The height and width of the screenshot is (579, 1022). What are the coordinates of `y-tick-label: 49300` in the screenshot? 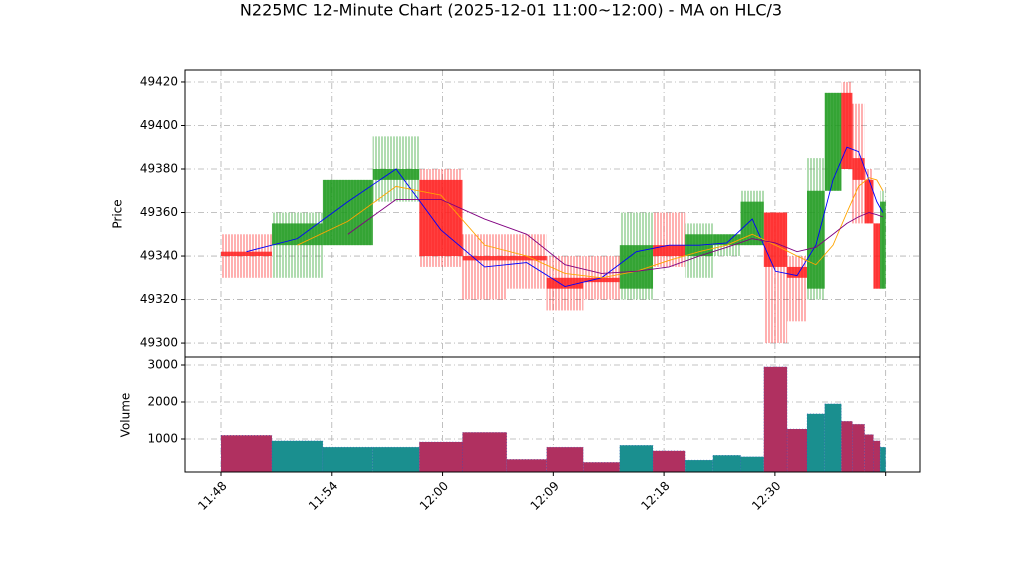 It's located at (159, 343).